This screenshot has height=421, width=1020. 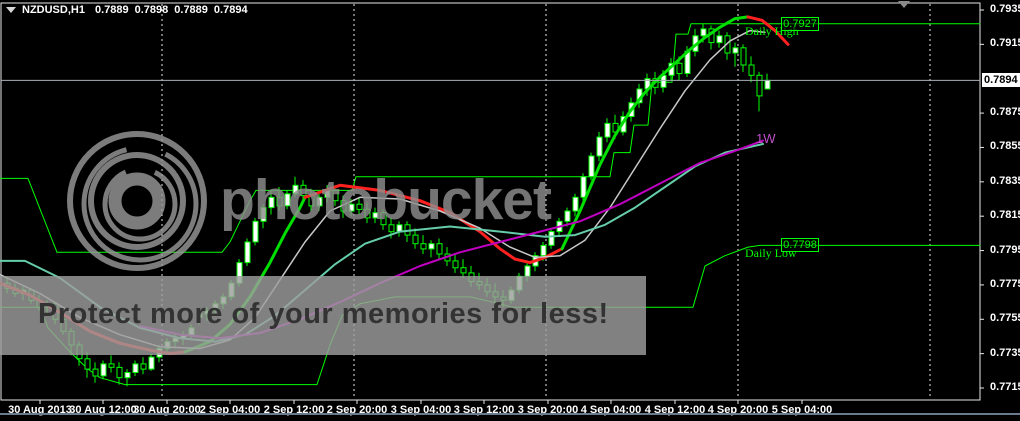 What do you see at coordinates (800, 245) in the screenshot?
I see `daily-low-value-box: 0.7798` at bounding box center [800, 245].